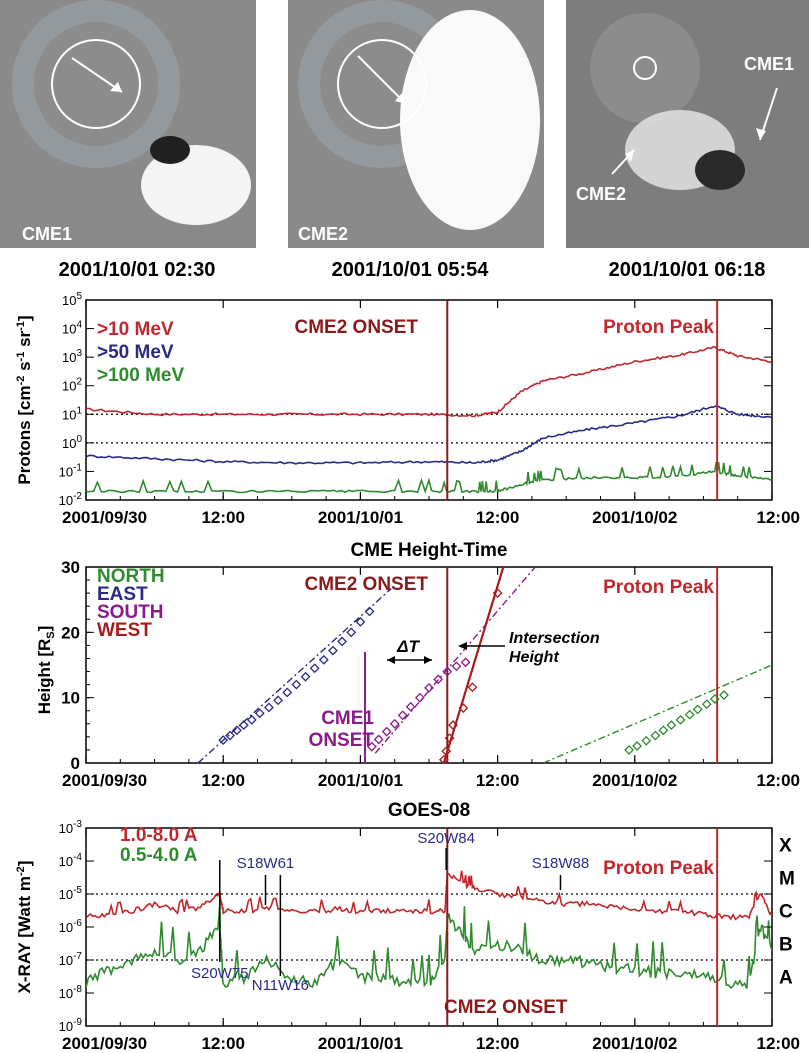 This screenshot has width=809, height=1053. What do you see at coordinates (72, 385) in the screenshot?
I see `protons-ytick-label: 10²` at bounding box center [72, 385].